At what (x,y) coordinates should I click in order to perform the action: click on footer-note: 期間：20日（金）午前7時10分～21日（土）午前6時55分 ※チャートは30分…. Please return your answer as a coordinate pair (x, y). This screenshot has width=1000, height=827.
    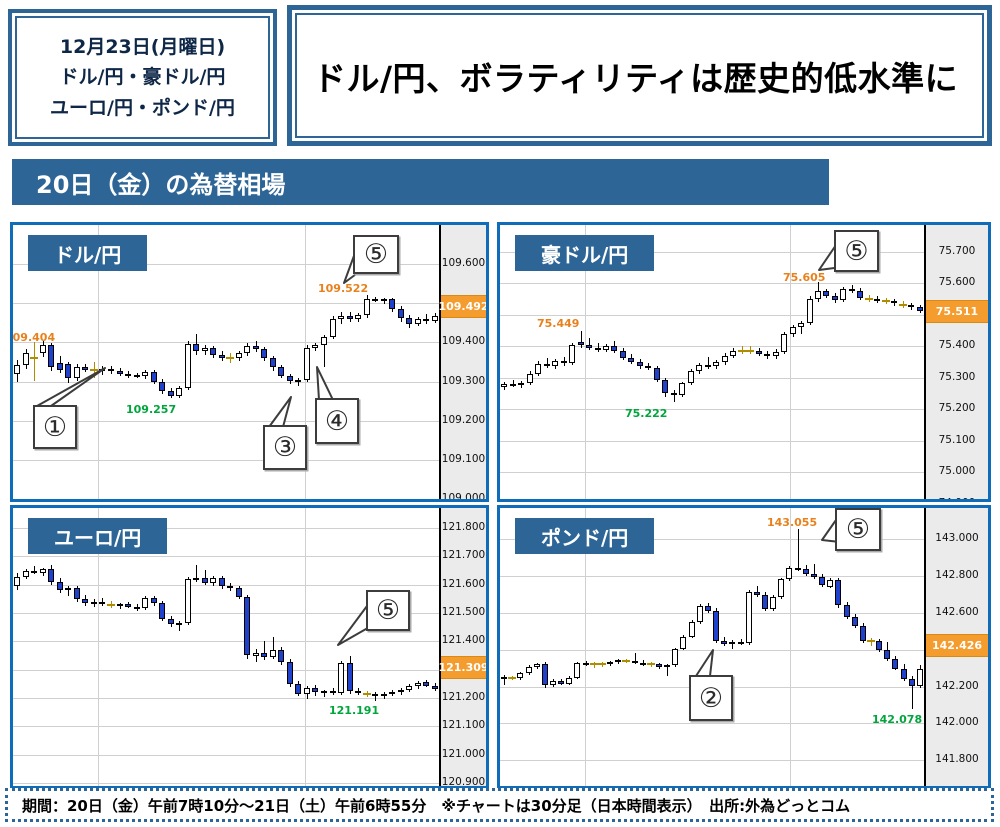
    Looking at the image, I should click on (499, 805).